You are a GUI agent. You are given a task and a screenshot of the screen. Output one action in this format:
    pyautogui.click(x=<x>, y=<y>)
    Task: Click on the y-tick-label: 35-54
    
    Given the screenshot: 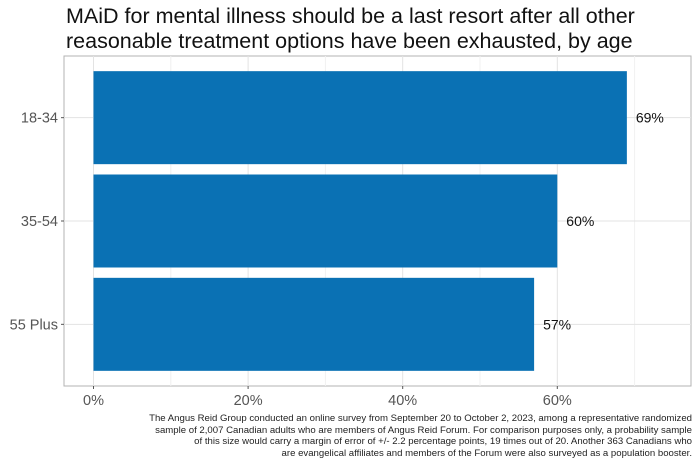 What is the action you would take?
    pyautogui.click(x=39, y=222)
    